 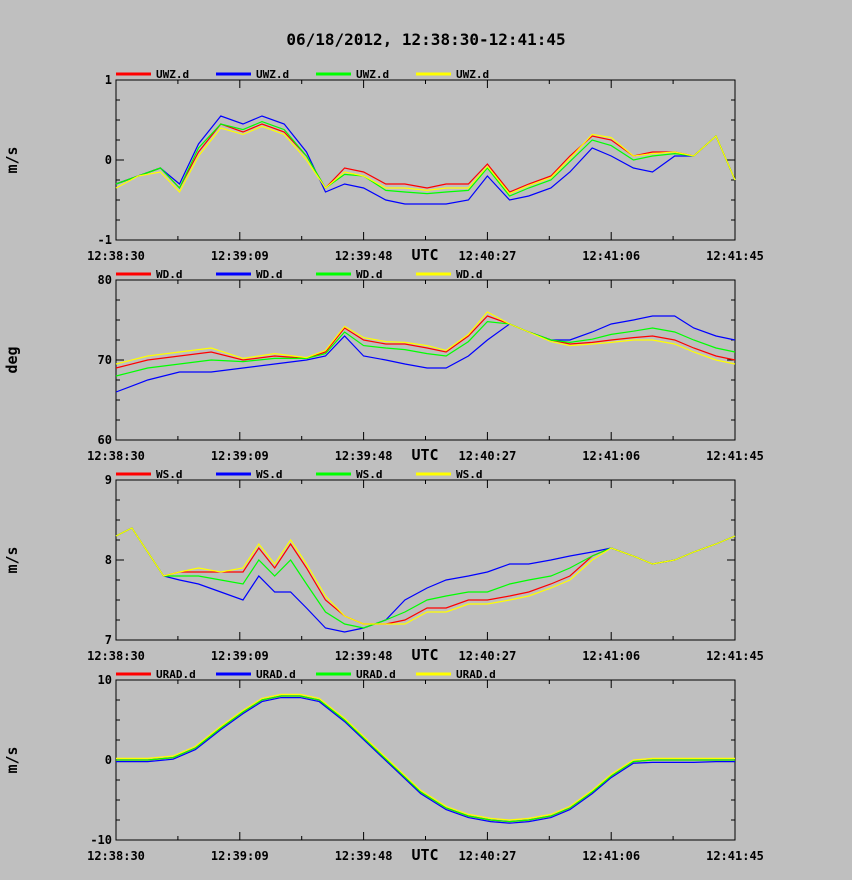 What do you see at coordinates (12, 359) in the screenshot?
I see `y-axis-label: deg` at bounding box center [12, 359].